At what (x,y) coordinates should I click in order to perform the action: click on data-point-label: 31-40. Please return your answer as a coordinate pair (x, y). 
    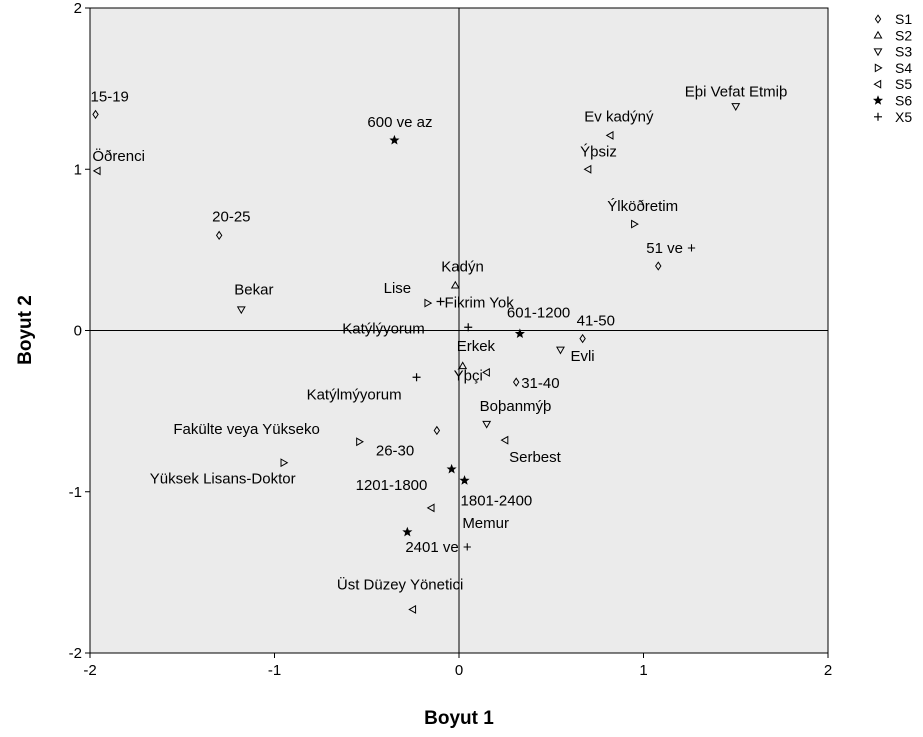
    Looking at the image, I should click on (540, 383).